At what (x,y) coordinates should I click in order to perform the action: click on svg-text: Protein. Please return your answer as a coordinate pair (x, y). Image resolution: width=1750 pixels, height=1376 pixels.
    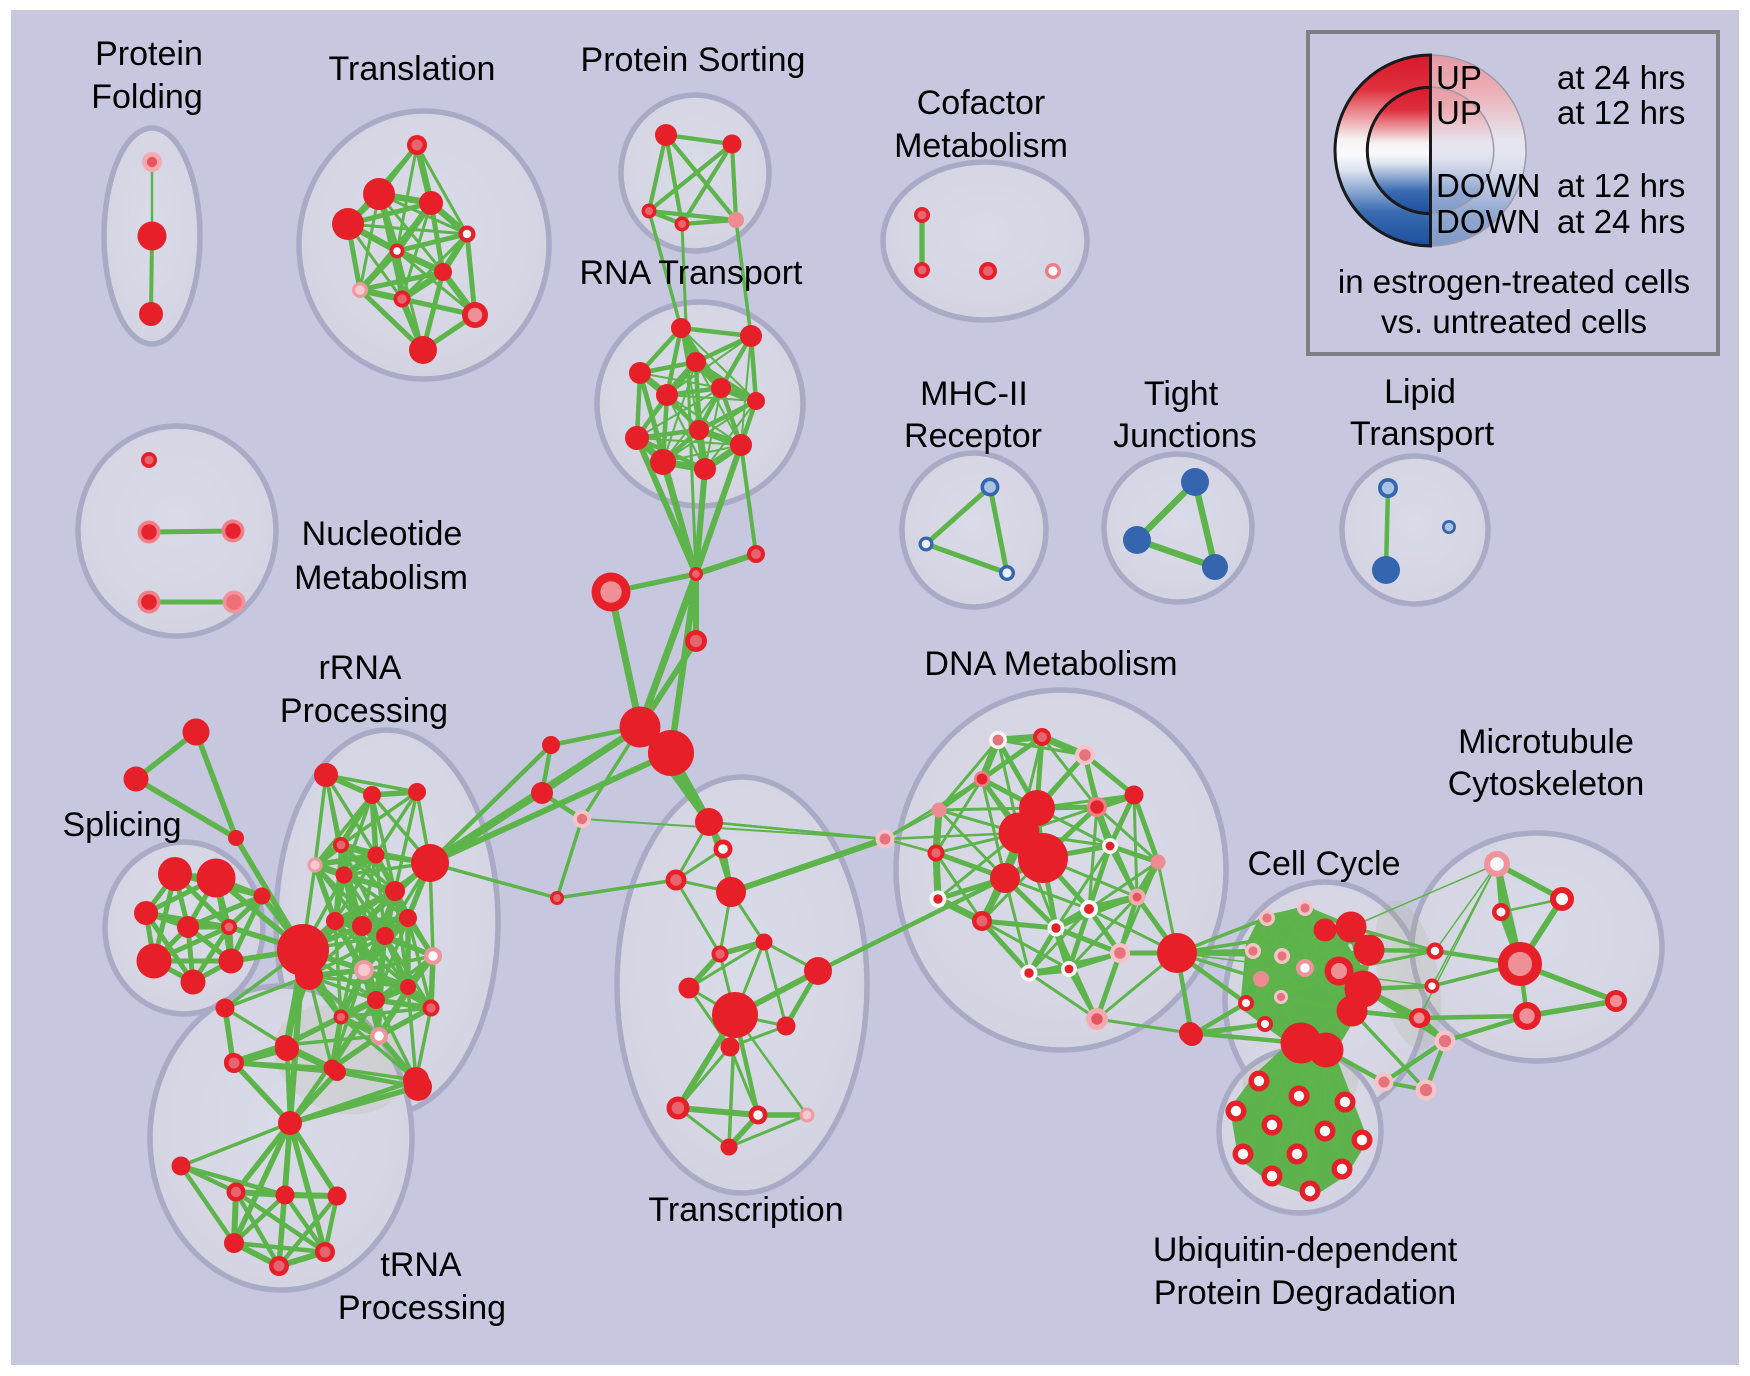
    Looking at the image, I should click on (149, 54).